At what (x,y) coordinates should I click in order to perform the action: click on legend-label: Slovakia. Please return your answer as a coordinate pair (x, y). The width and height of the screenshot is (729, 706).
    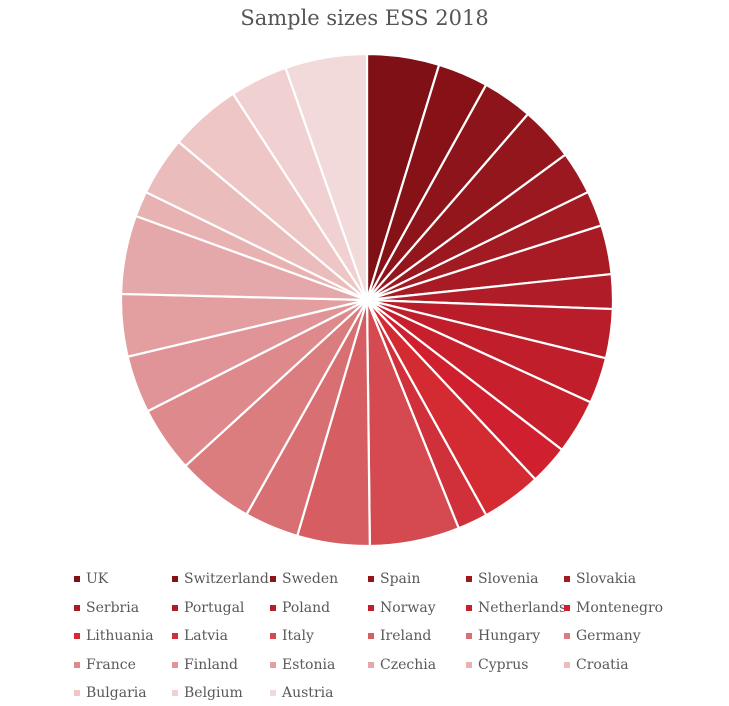
    Looking at the image, I should click on (606, 579).